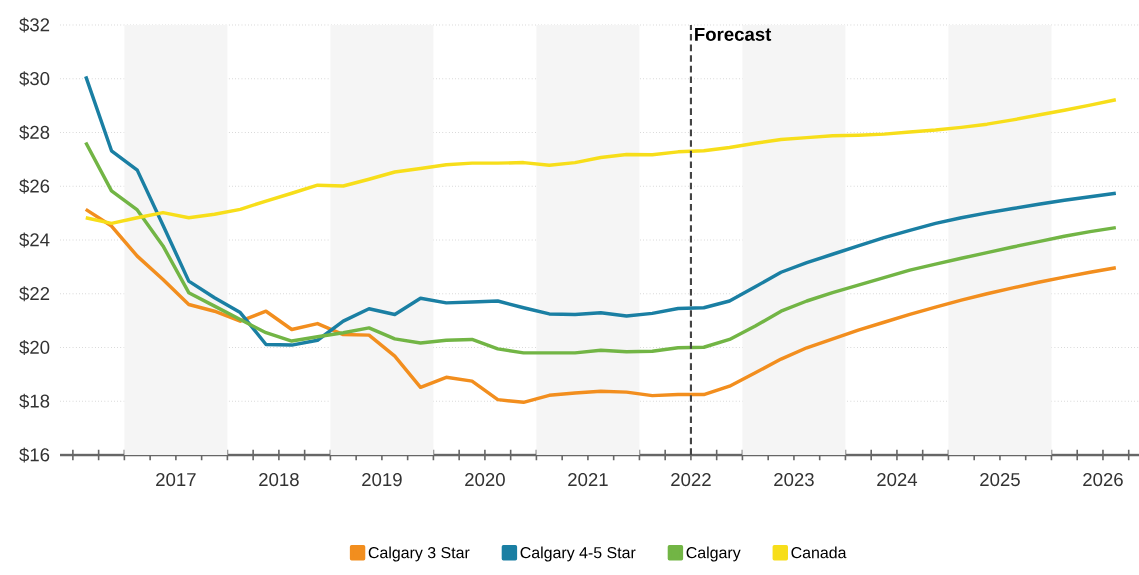 The image size is (1139, 575). What do you see at coordinates (419, 554) in the screenshot?
I see `legend-label: Calgary 3 Star` at bounding box center [419, 554].